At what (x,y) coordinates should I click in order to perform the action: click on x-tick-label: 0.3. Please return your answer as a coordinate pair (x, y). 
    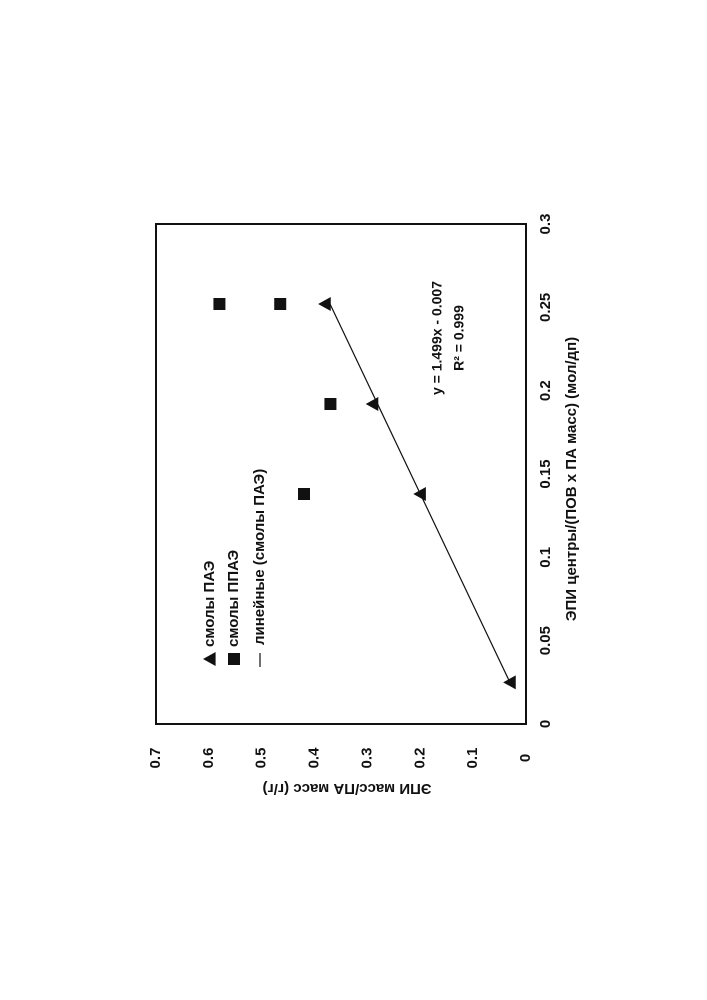
    Looking at the image, I should click on (545, 224).